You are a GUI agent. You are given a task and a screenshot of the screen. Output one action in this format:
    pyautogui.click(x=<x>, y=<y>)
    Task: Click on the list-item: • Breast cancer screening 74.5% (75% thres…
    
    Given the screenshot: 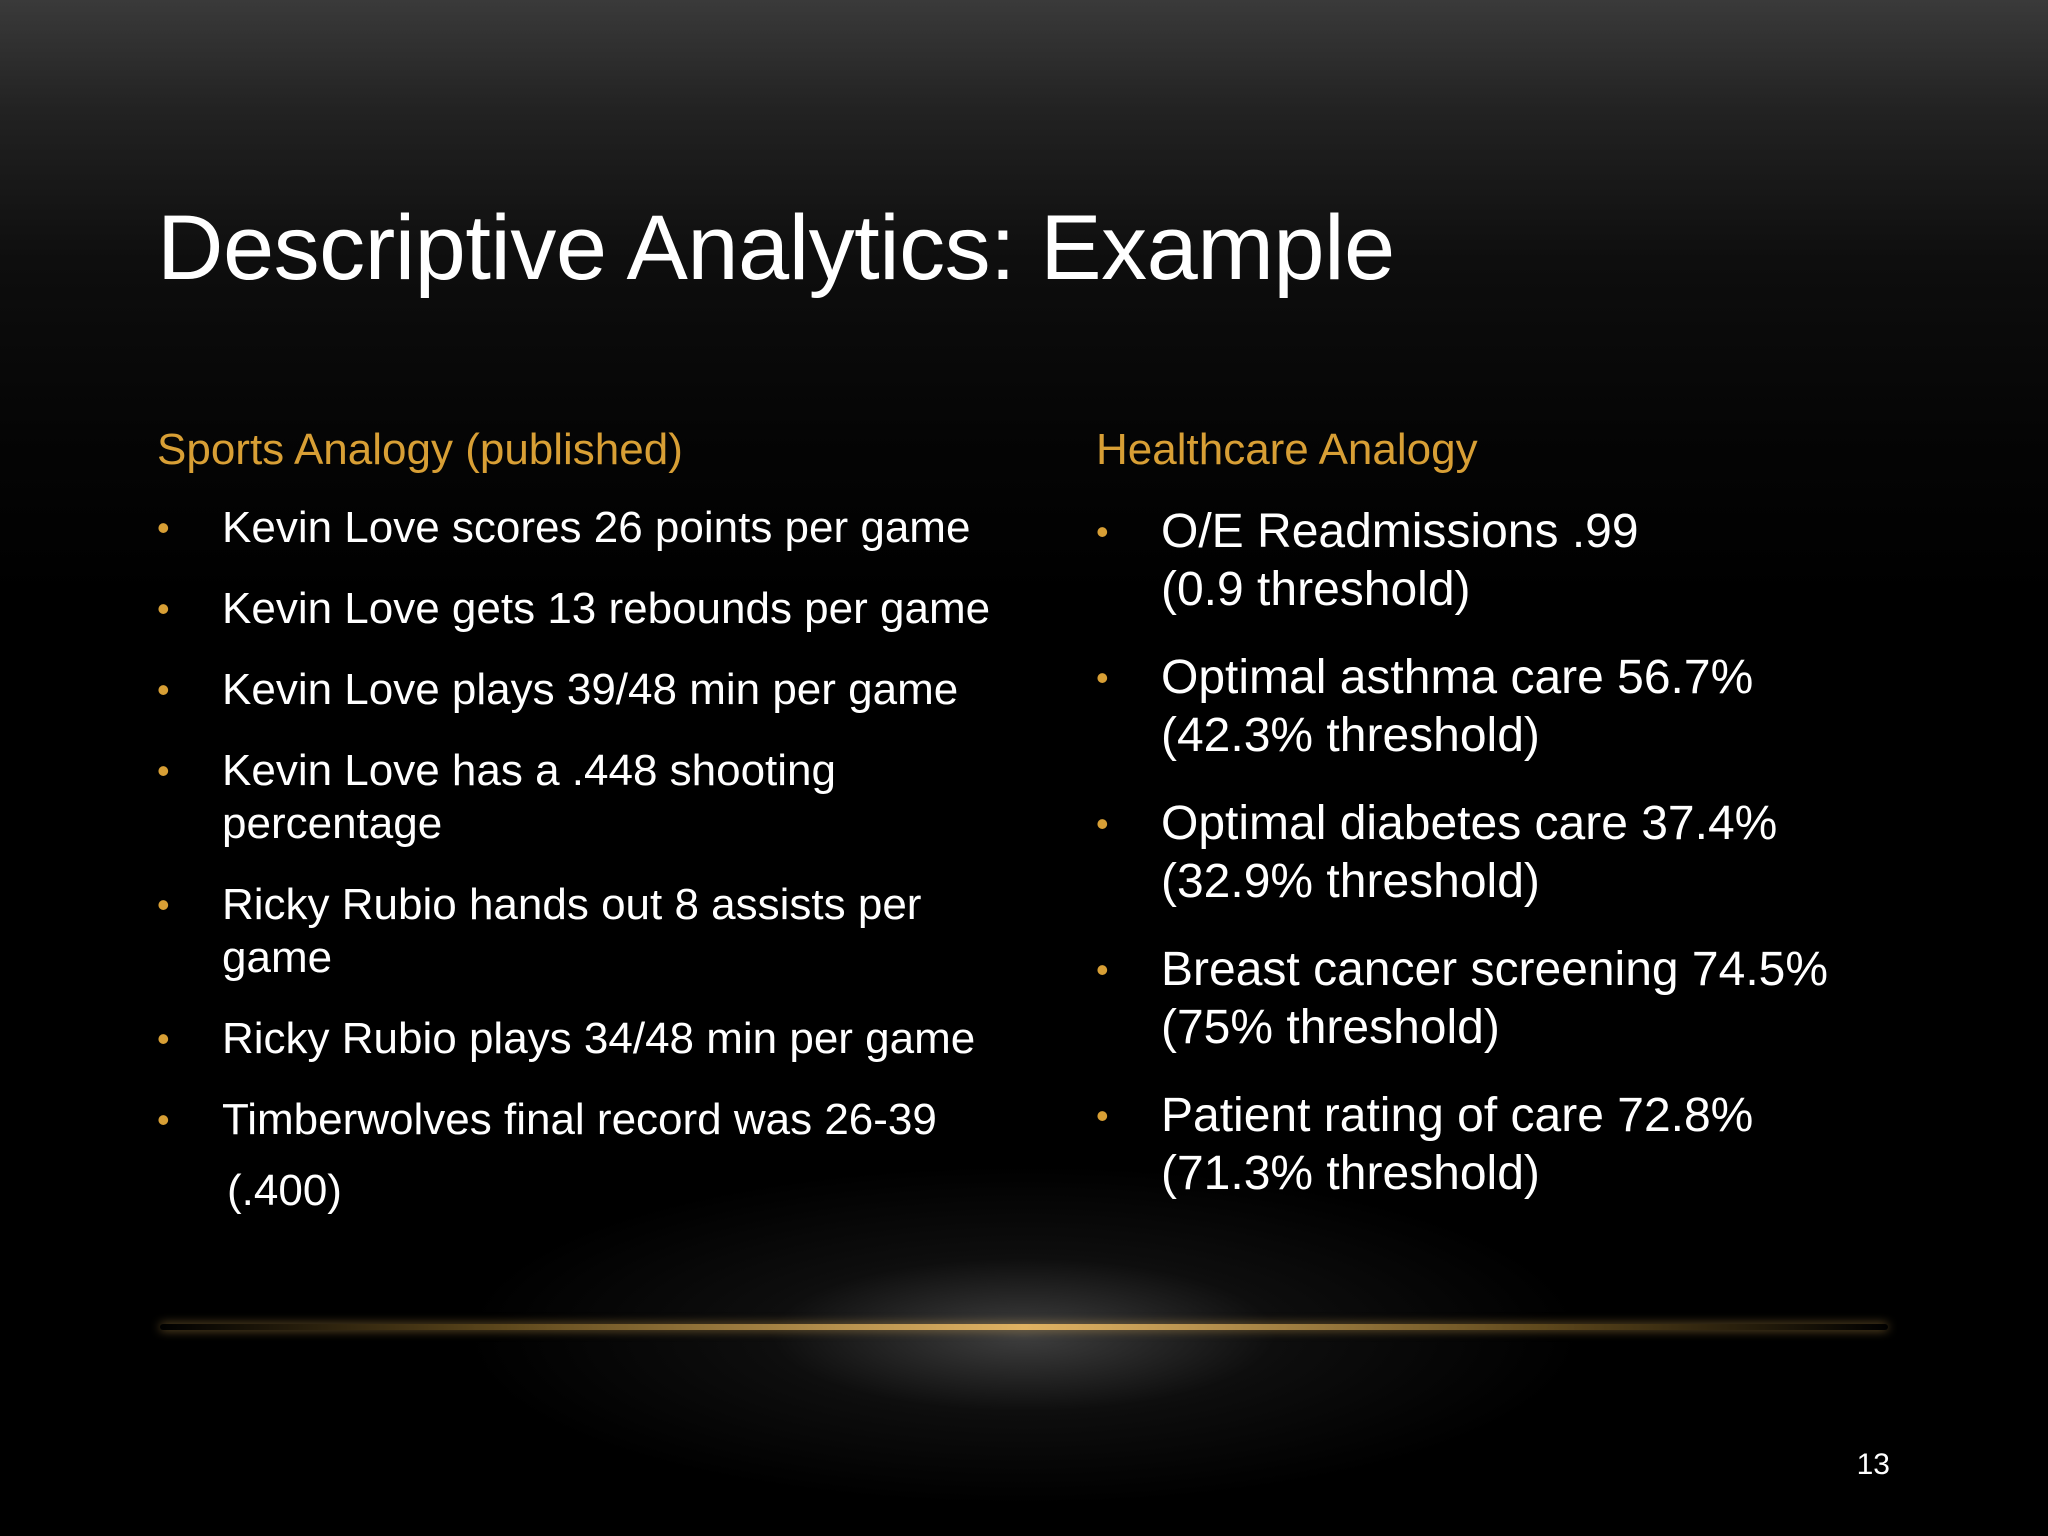 What is the action you would take?
    pyautogui.click(x=1546, y=999)
    